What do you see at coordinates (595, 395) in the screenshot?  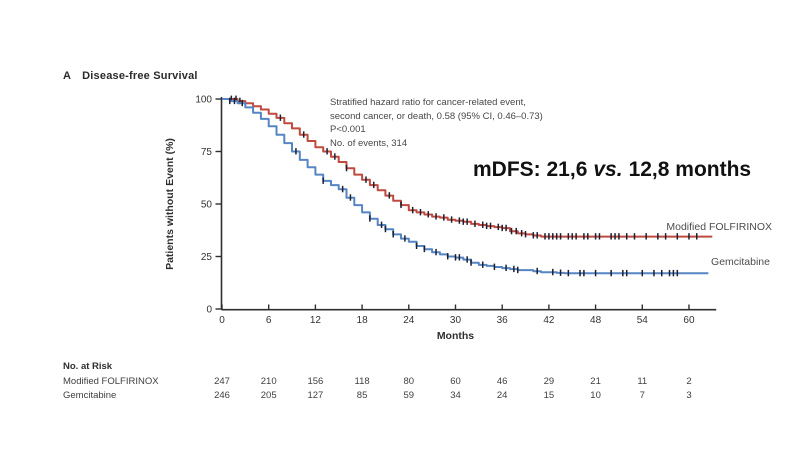 I see `at-risk-value: 10` at bounding box center [595, 395].